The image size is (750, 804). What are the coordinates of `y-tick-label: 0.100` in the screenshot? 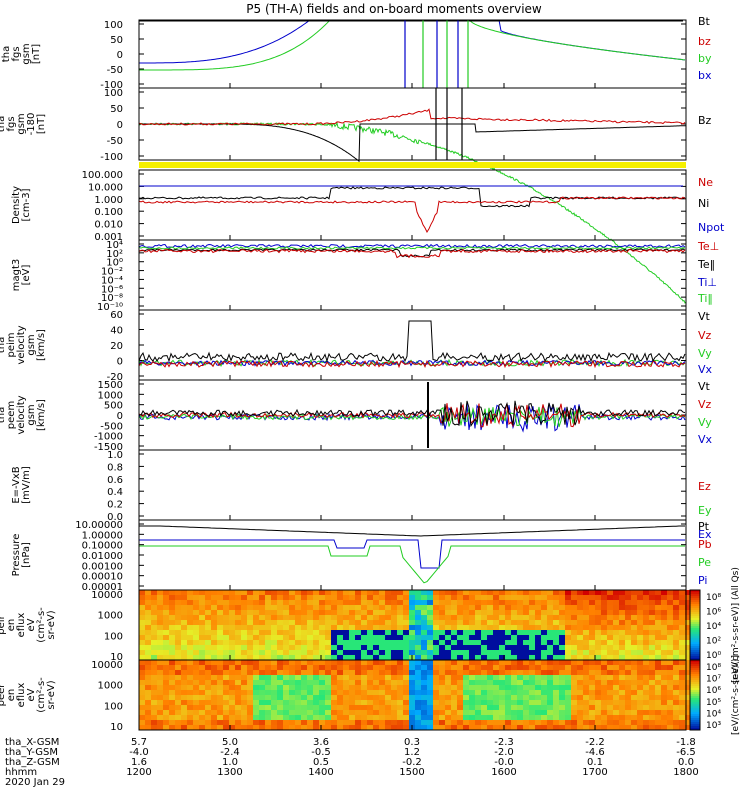 It's located at (108, 212).